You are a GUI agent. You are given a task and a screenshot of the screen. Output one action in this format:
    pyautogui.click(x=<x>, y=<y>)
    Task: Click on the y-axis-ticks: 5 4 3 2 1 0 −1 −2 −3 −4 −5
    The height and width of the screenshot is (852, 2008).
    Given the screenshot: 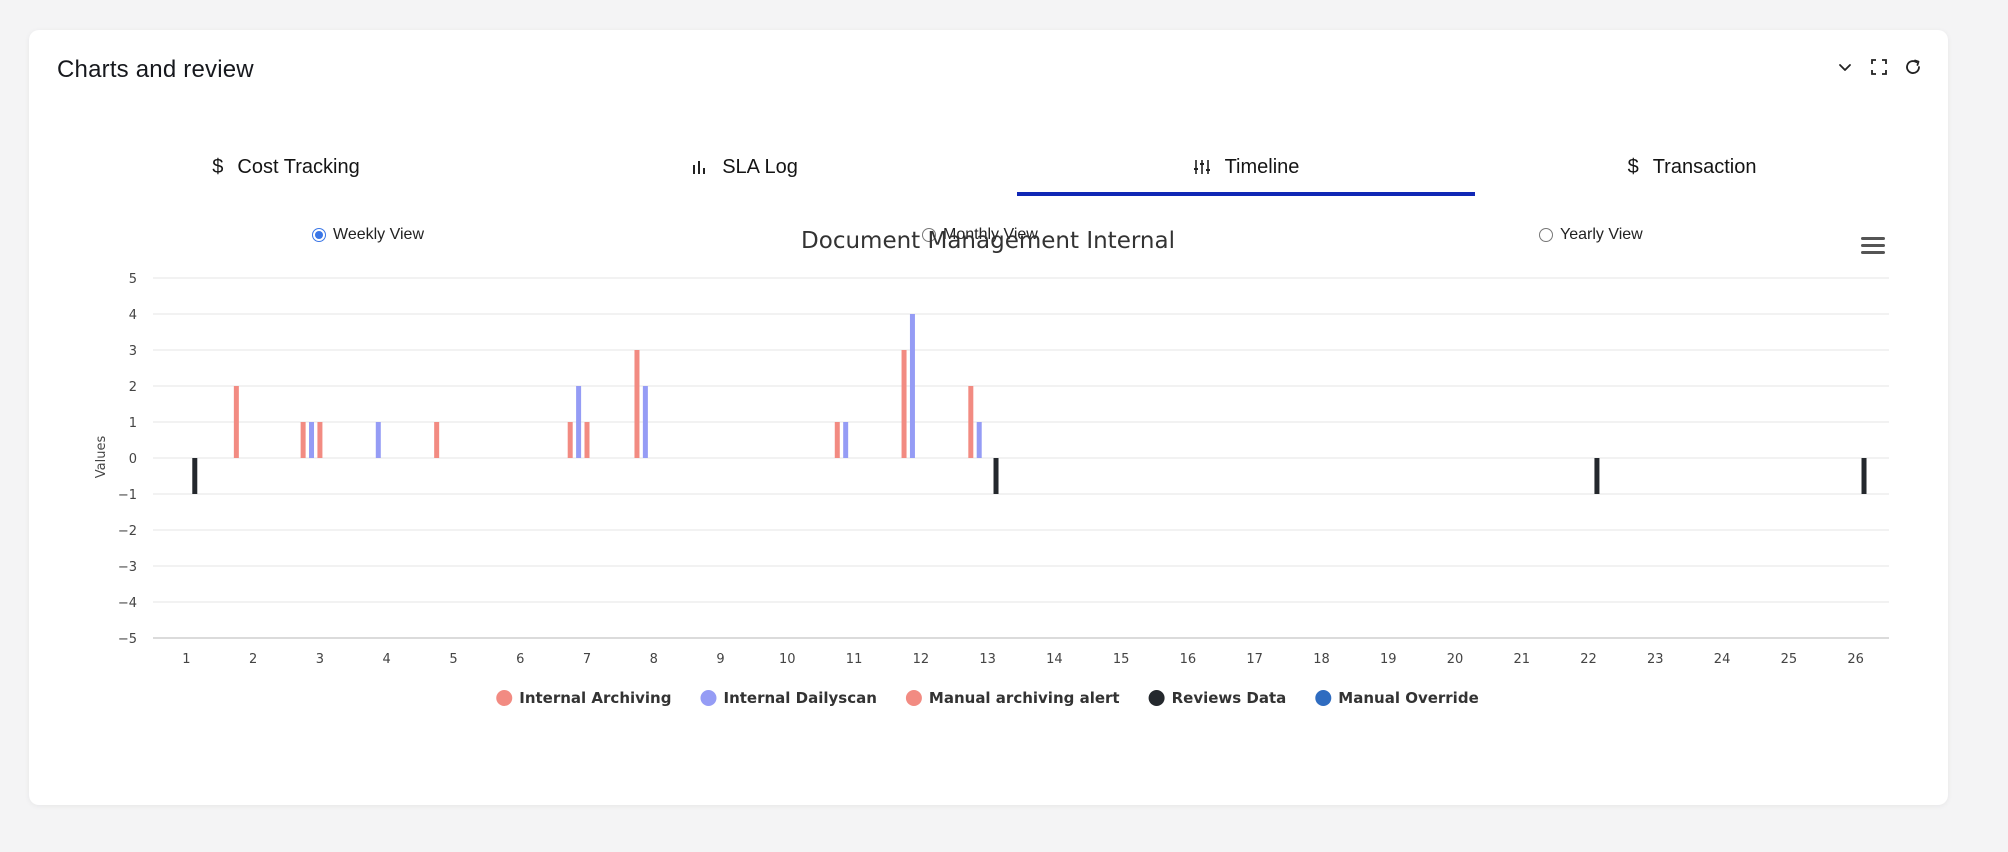 What is the action you would take?
    pyautogui.click(x=127, y=459)
    